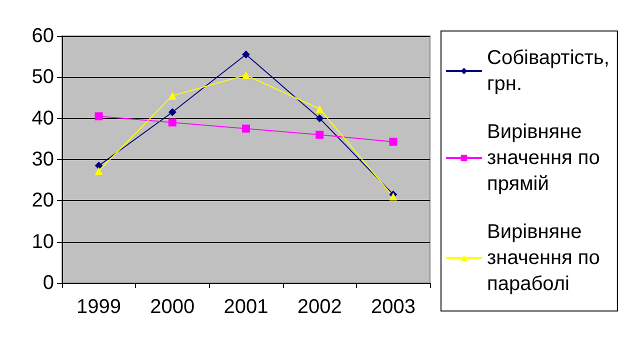  I want to click on x-tick-label: 2000, so click(172, 307).